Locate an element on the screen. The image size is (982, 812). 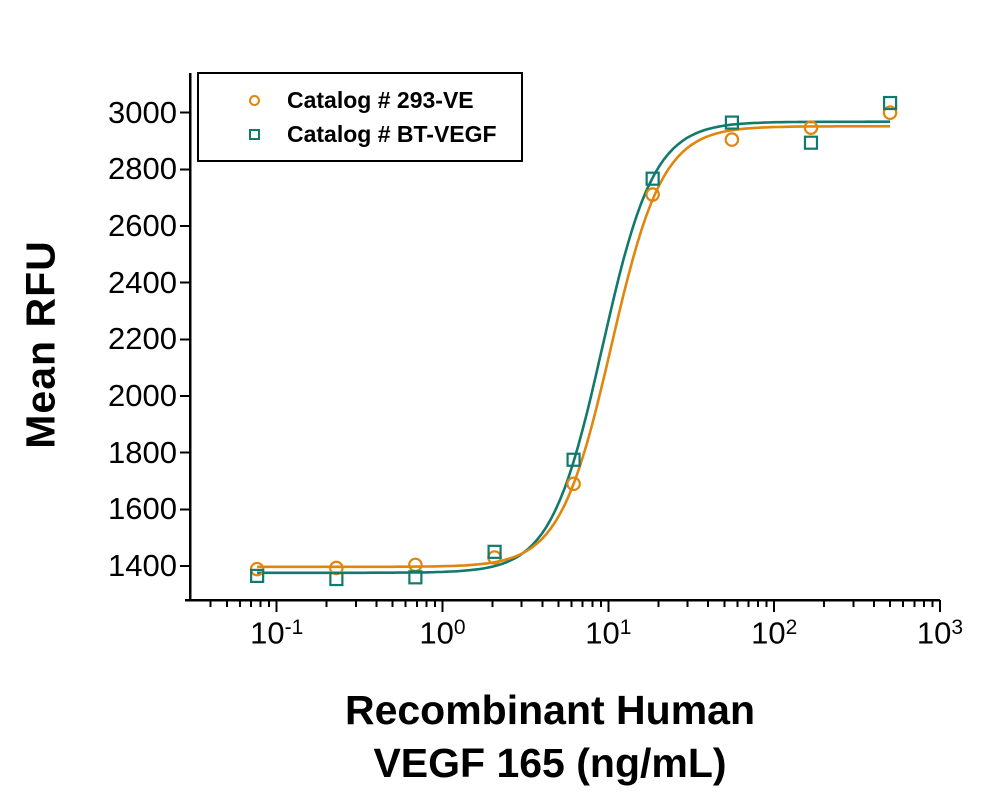
y-tick-label: 1600 is located at coordinates (142, 509).